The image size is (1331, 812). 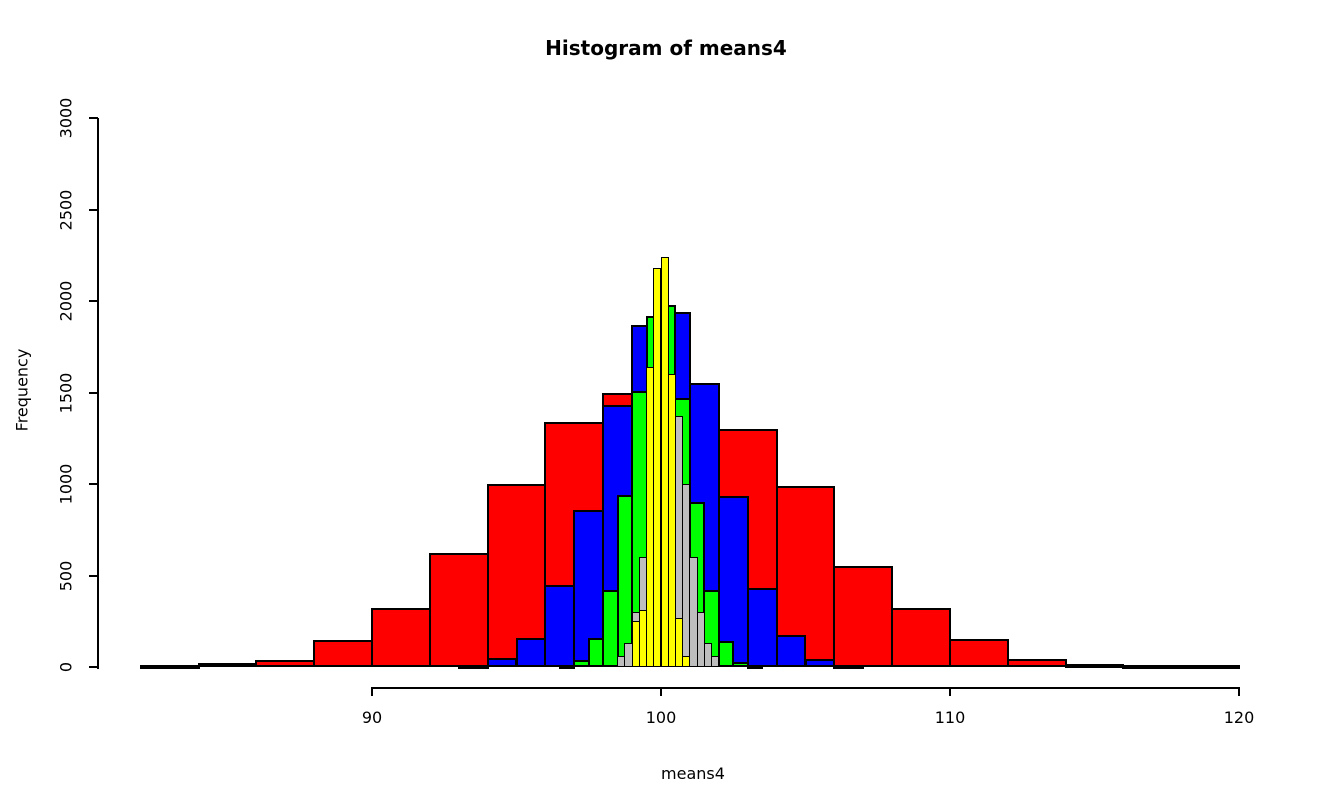 I want to click on x-axis-line, so click(x=805, y=688).